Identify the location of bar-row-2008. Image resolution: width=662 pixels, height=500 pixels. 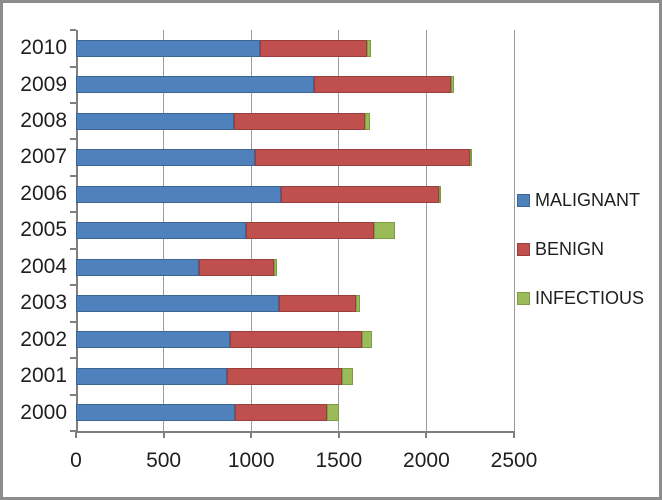
(295, 121).